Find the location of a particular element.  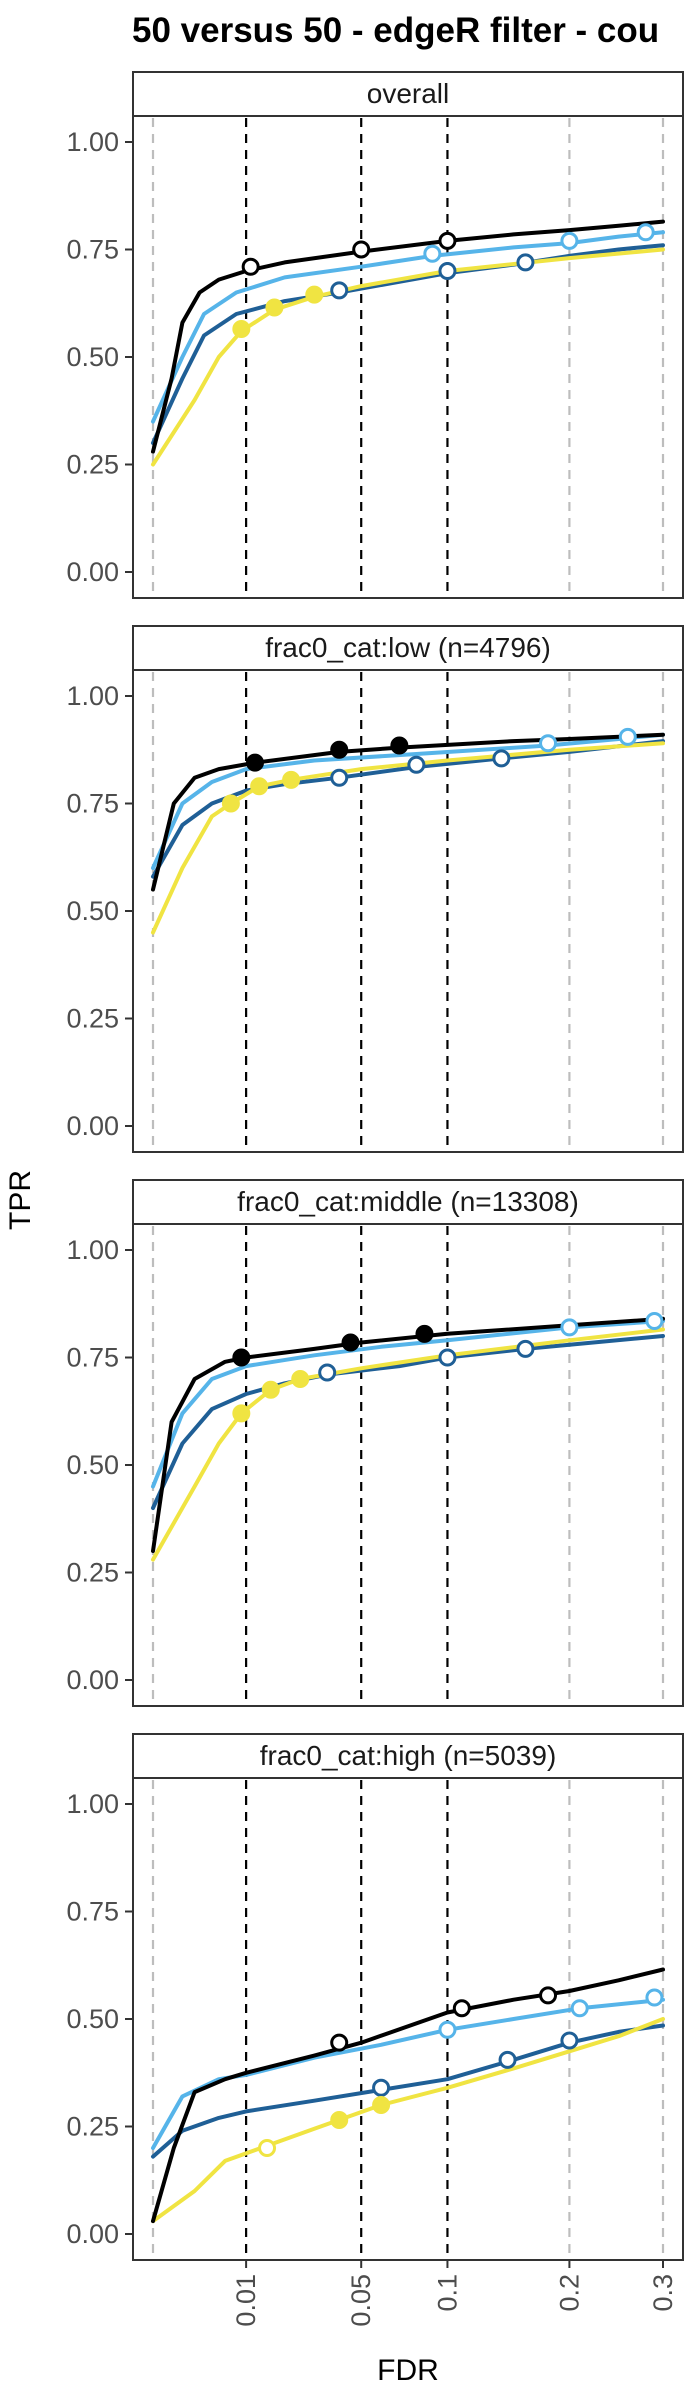

x-tick-label: 0.3 is located at coordinates (663, 2293).